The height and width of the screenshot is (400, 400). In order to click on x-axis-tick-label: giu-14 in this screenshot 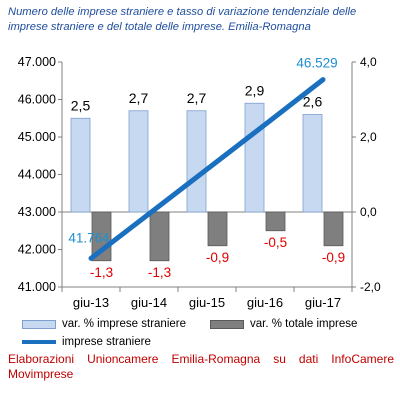, I will do `click(149, 302)`.